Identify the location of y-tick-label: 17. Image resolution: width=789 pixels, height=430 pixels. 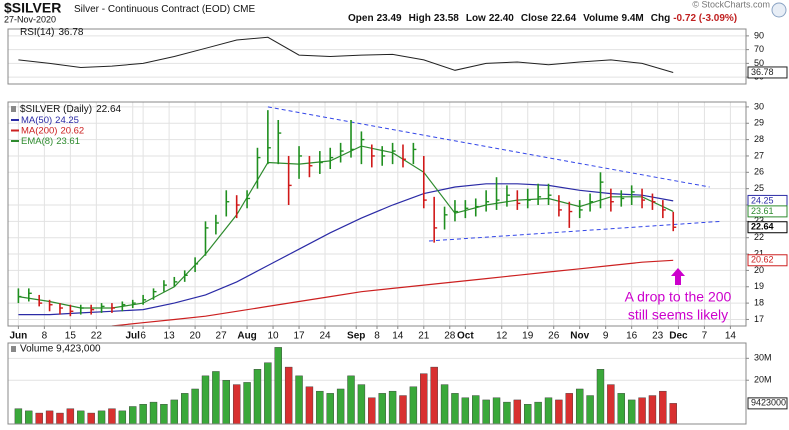
(759, 319).